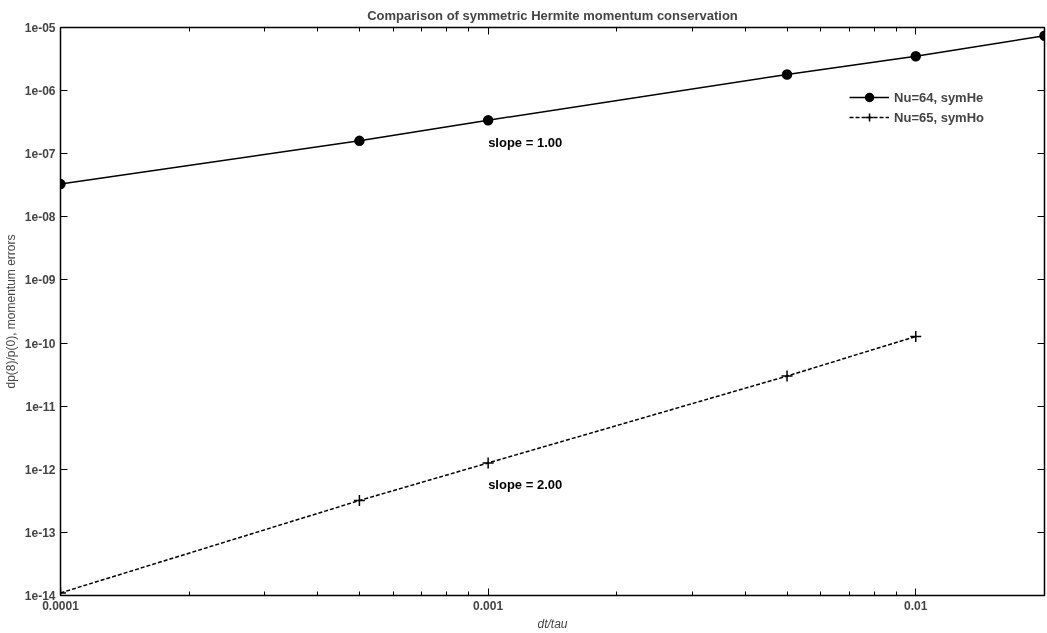  I want to click on x-tick-label: 0.01, so click(916, 605).